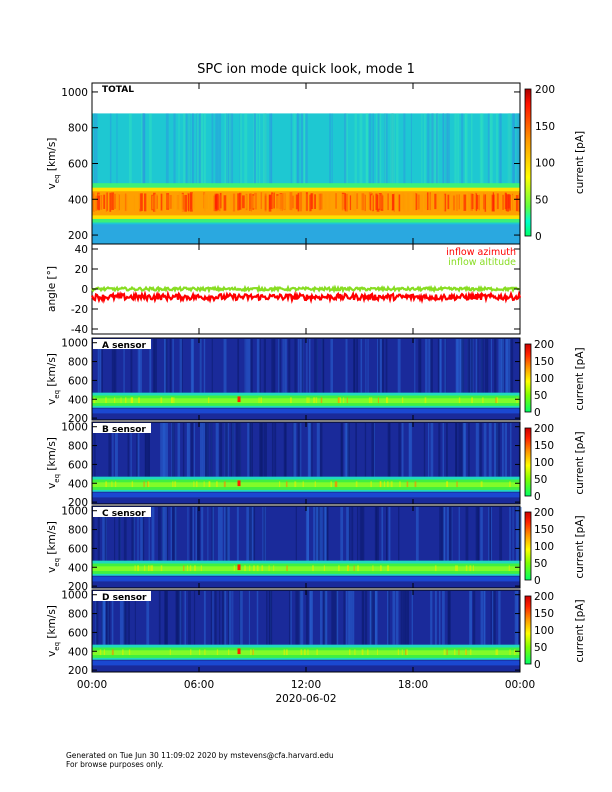  Describe the element at coordinates (580, 462) in the screenshot. I see `colorbar-label: current [pA]` at that location.